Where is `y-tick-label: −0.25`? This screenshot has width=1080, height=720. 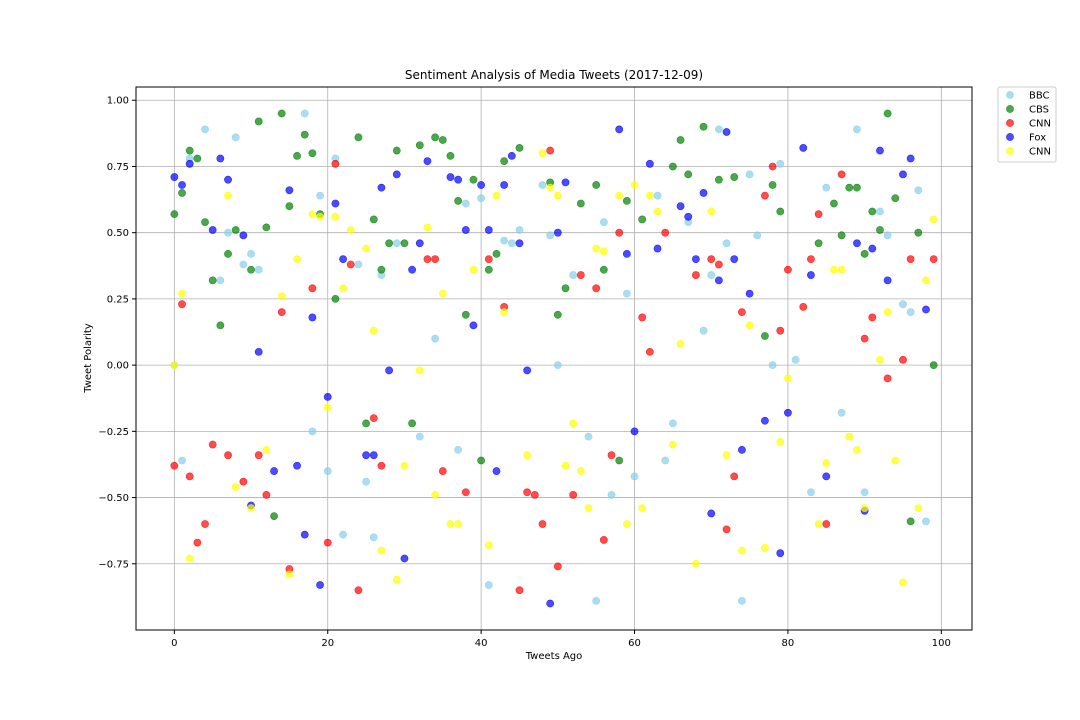
y-tick-label: −0.25 is located at coordinates (113, 432).